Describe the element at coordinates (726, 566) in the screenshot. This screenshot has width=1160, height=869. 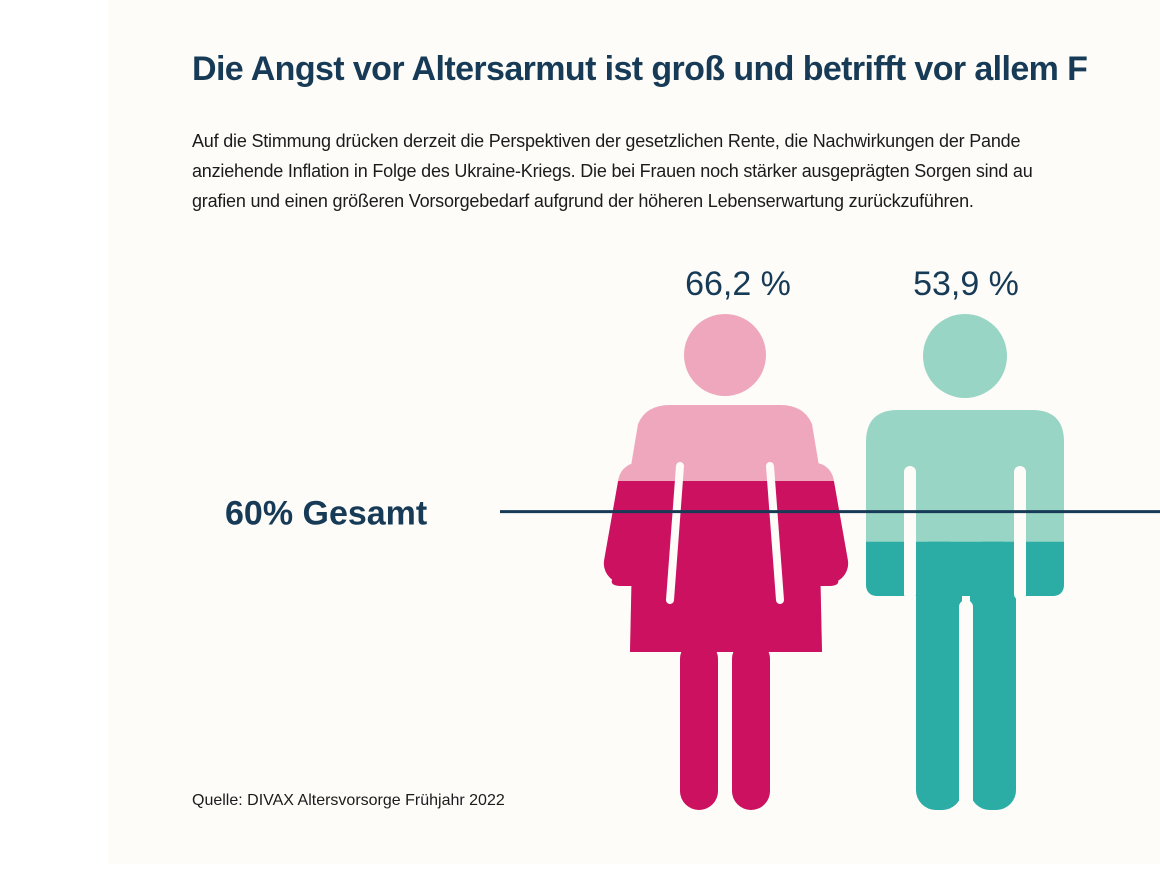
I see `woman-dress` at that location.